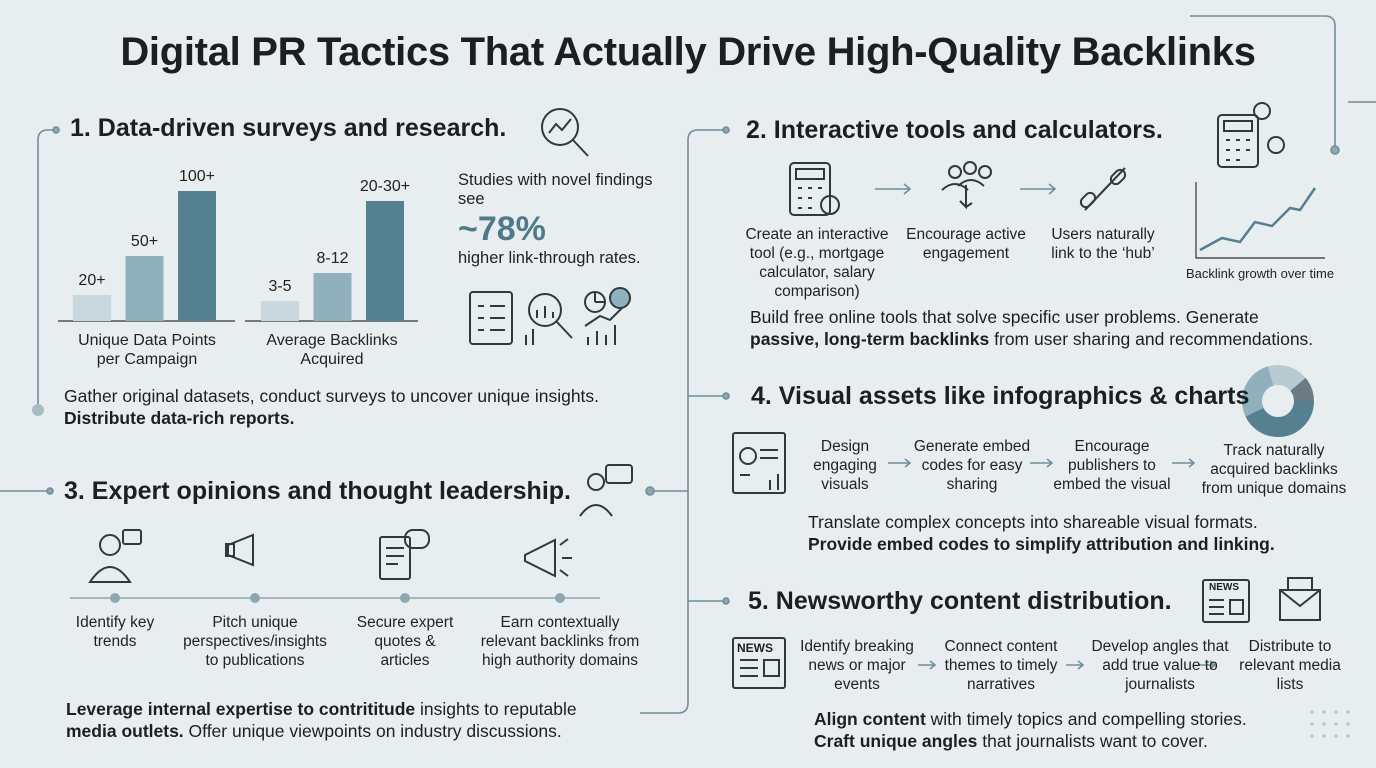  I want to click on strong: Craft unique angles, so click(896, 741).